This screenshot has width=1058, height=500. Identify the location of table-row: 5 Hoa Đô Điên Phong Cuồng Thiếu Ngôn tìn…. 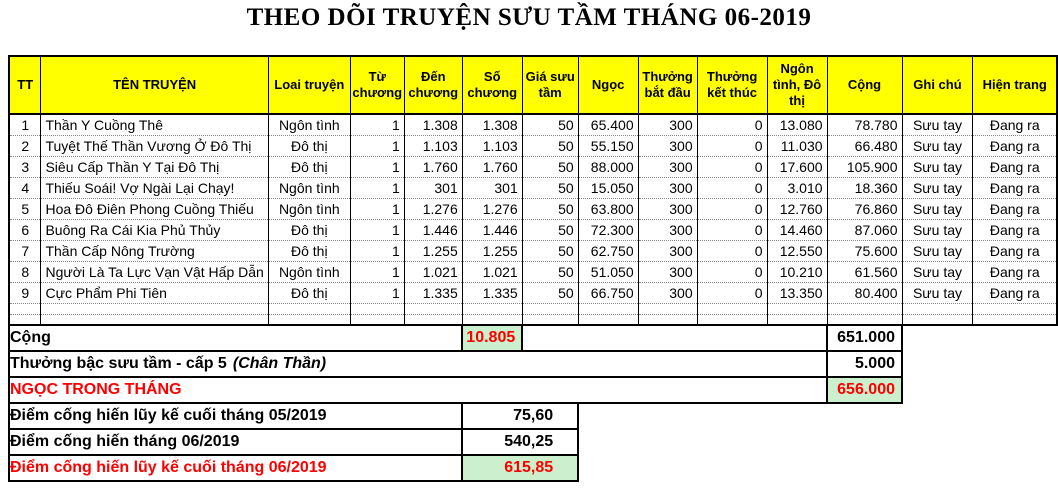
(533, 208).